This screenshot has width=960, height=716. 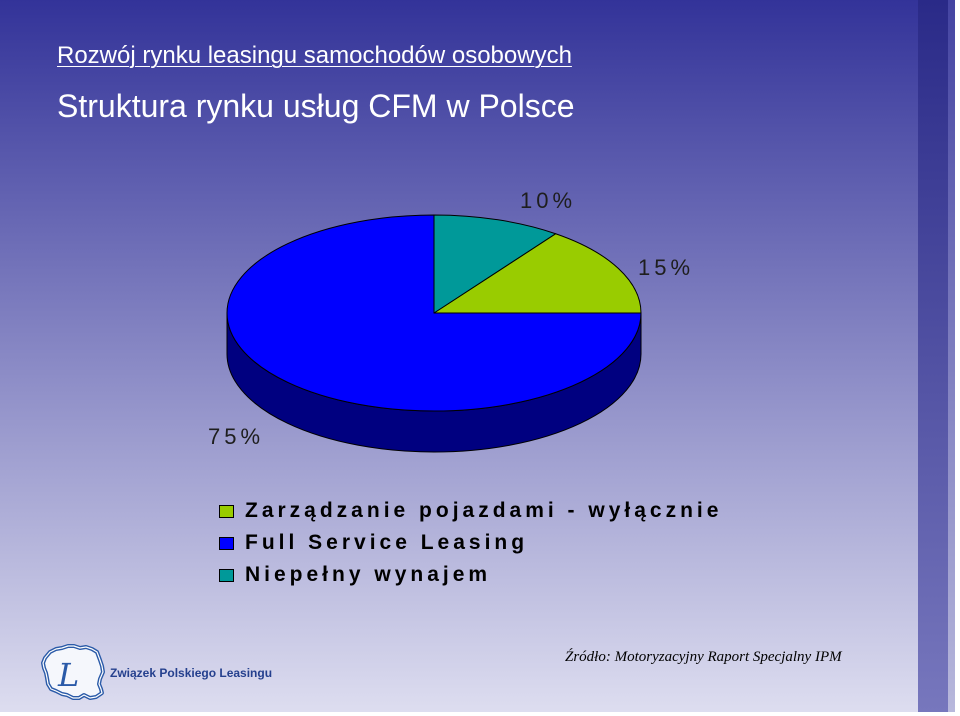 What do you see at coordinates (480, 714) in the screenshot?
I see `bottom-border` at bounding box center [480, 714].